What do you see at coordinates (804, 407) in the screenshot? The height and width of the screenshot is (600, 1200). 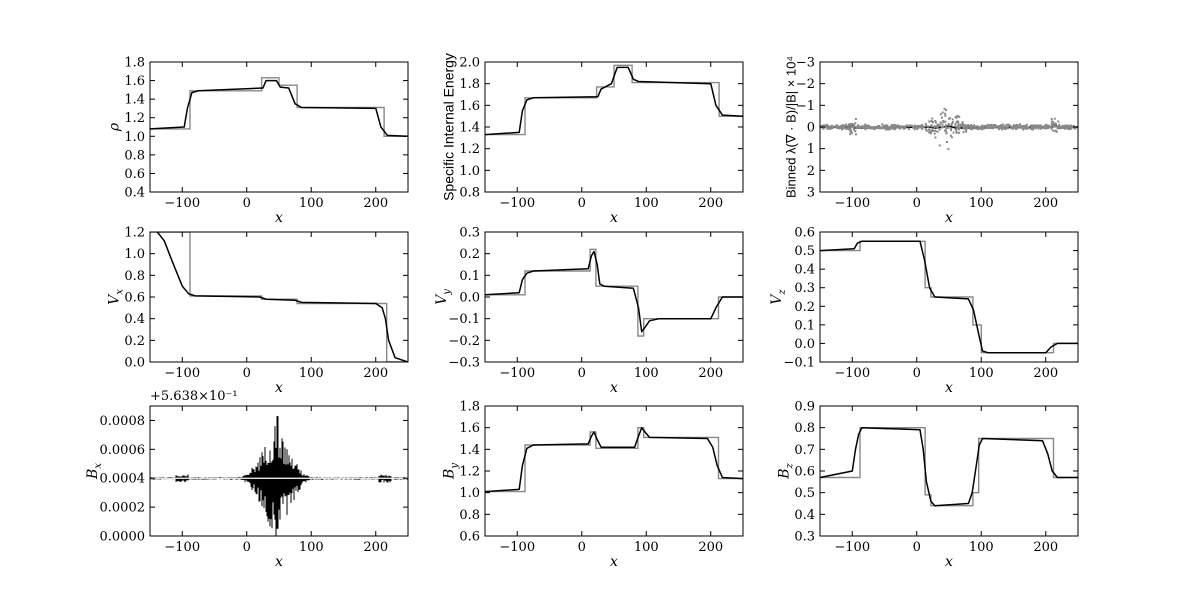 I see `y-tick-label: 0.9` at bounding box center [804, 407].